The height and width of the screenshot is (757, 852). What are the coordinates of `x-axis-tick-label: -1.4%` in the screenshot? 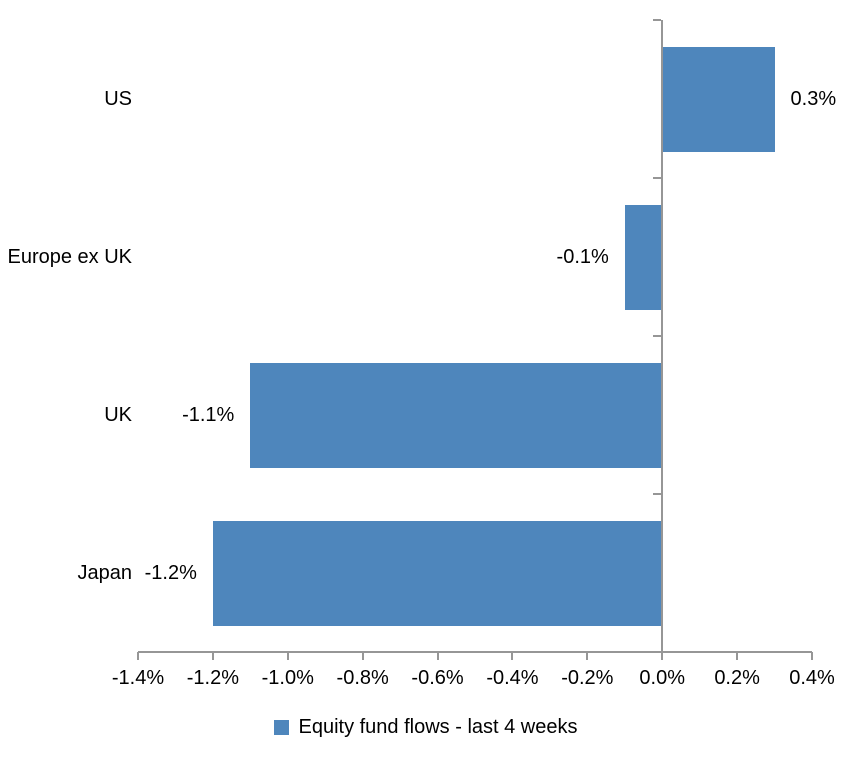 It's located at (138, 678).